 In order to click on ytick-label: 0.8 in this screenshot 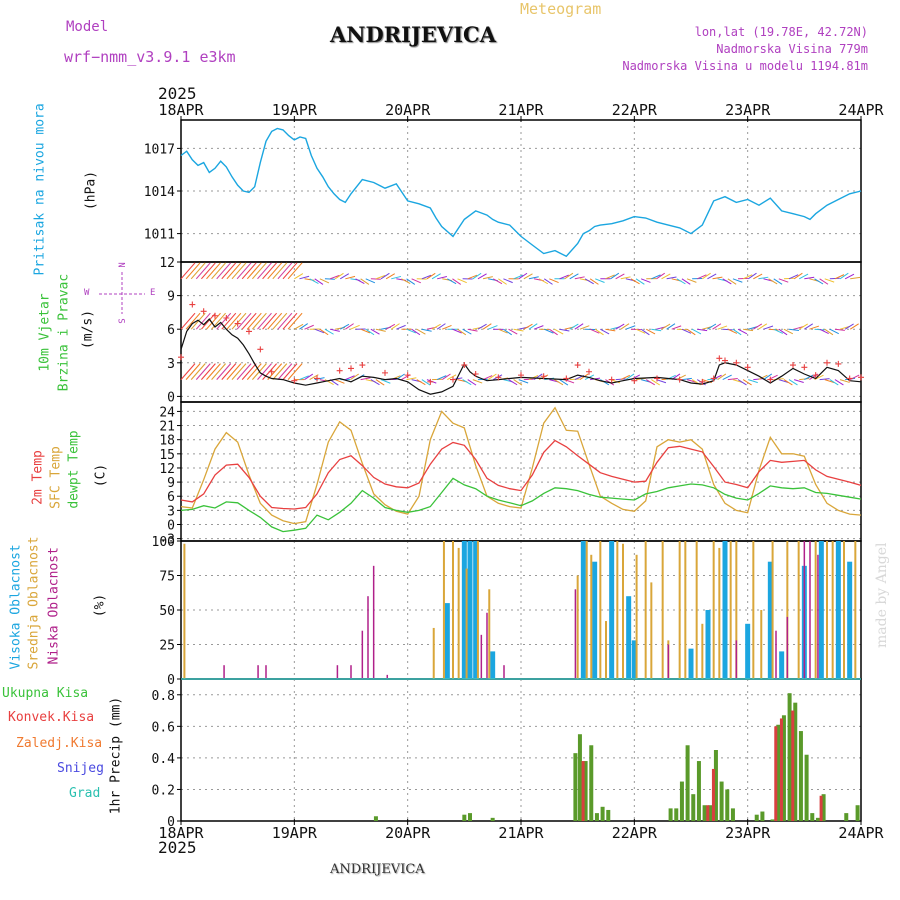, I will do `click(163, 696)`.